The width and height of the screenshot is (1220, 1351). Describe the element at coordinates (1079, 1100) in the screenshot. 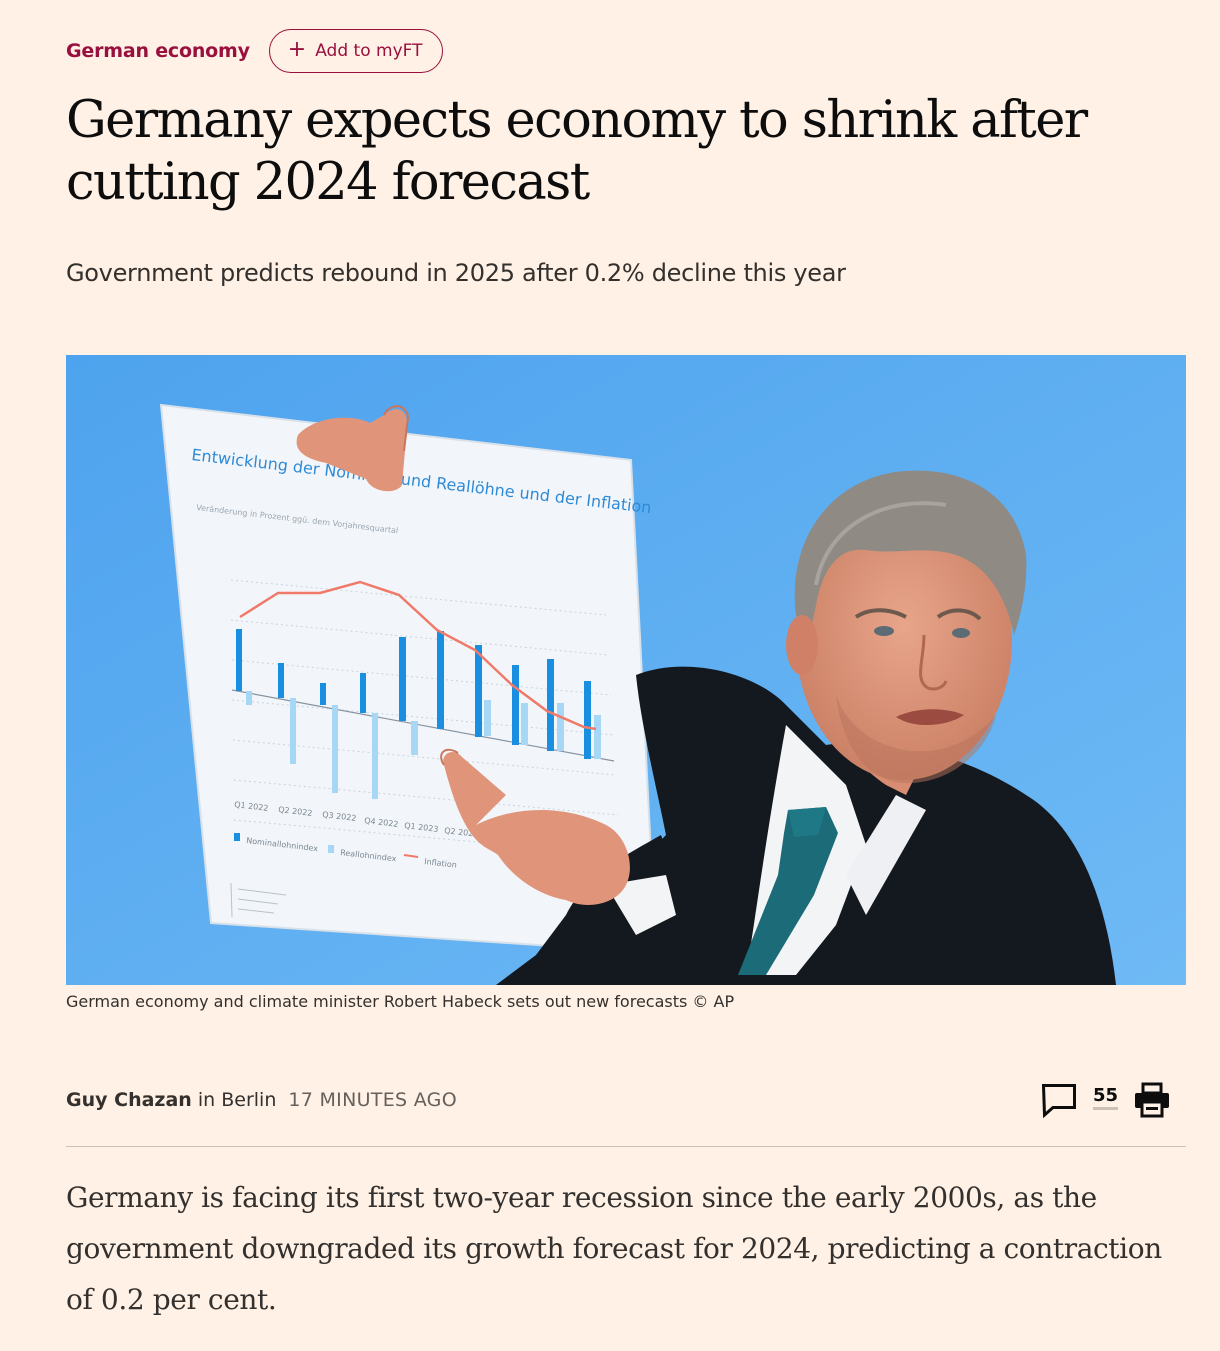

I see `comments-button: 55` at that location.